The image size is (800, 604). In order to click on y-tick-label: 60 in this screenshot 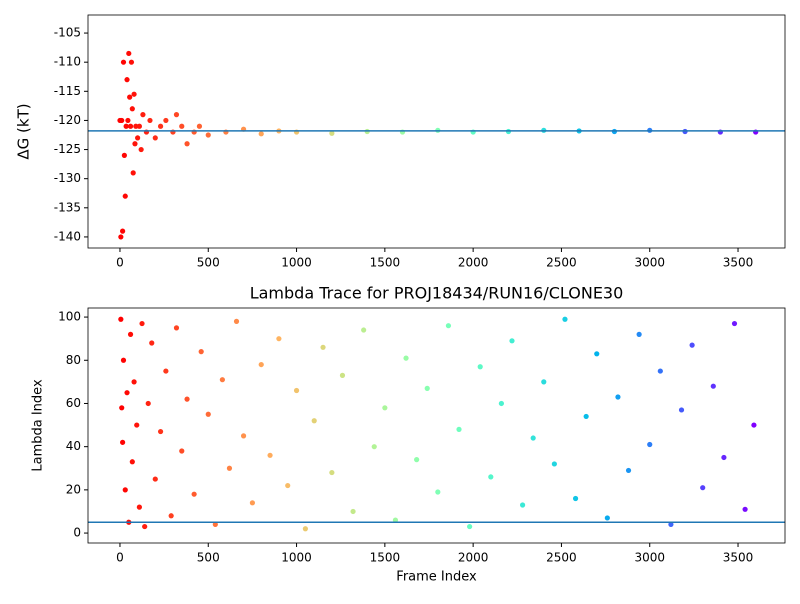, I will do `click(73, 403)`.